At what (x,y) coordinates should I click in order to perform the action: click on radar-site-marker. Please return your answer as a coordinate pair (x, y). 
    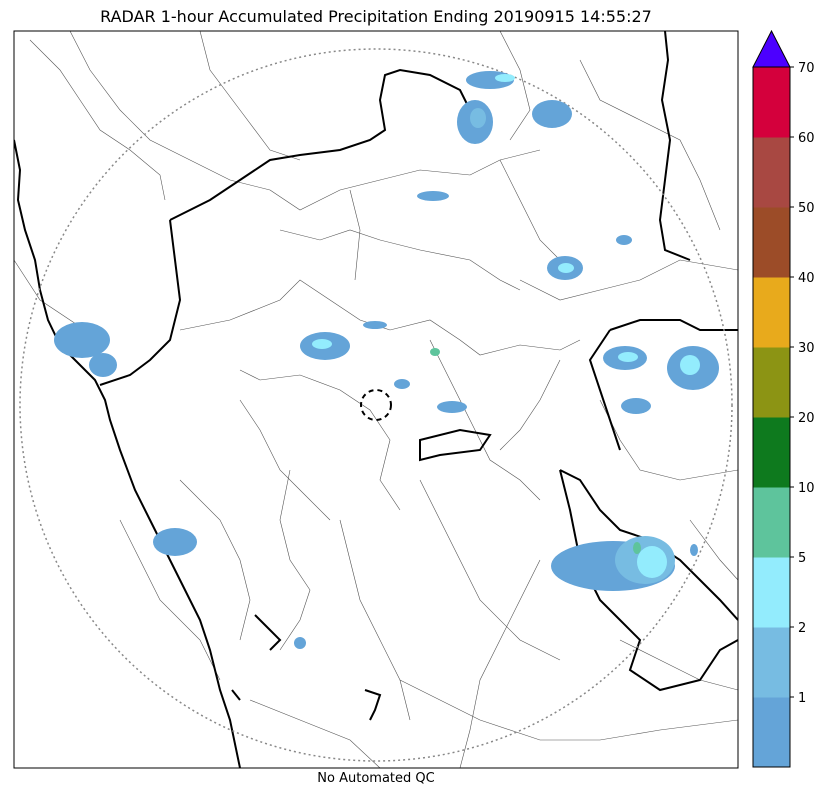
    Looking at the image, I should click on (376, 405).